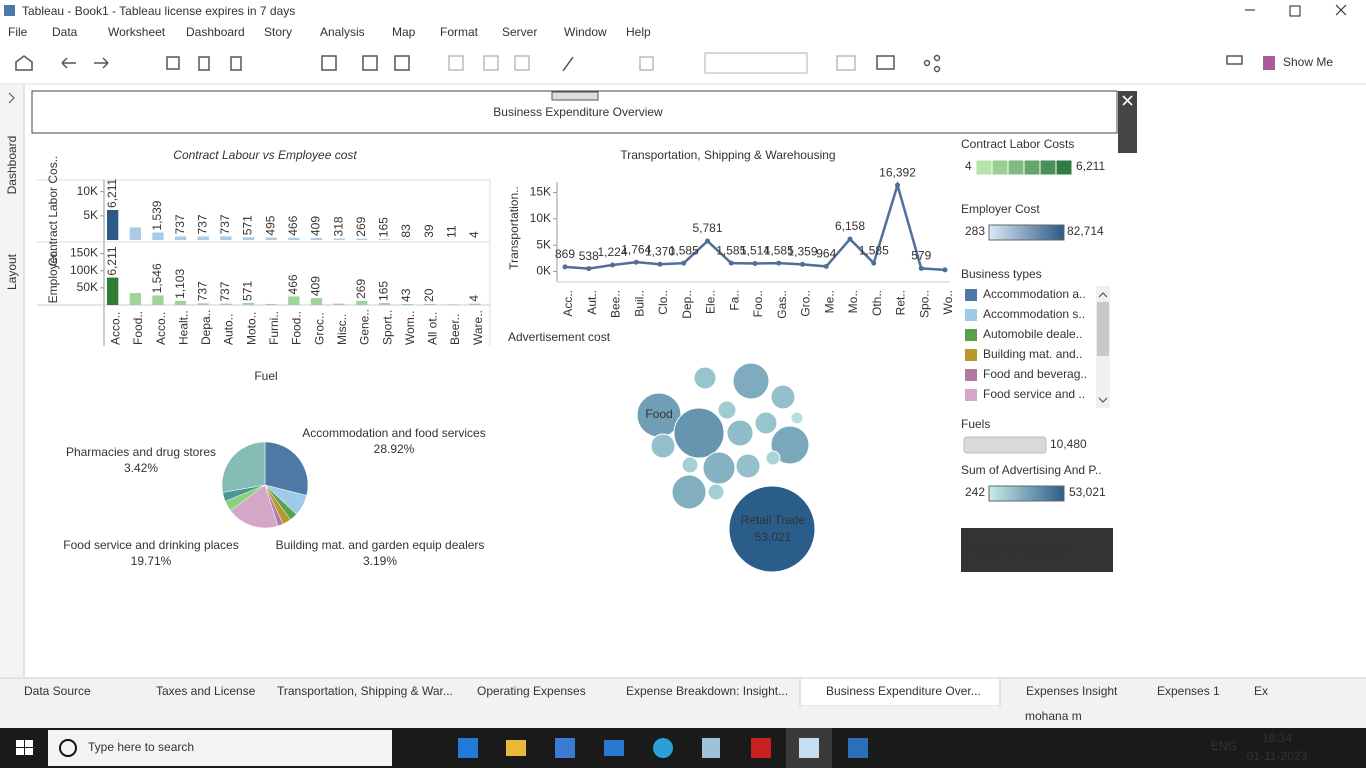 The height and width of the screenshot is (768, 1366). What do you see at coordinates (12, 271) in the screenshot?
I see `side-tab: Layout` at bounding box center [12, 271].